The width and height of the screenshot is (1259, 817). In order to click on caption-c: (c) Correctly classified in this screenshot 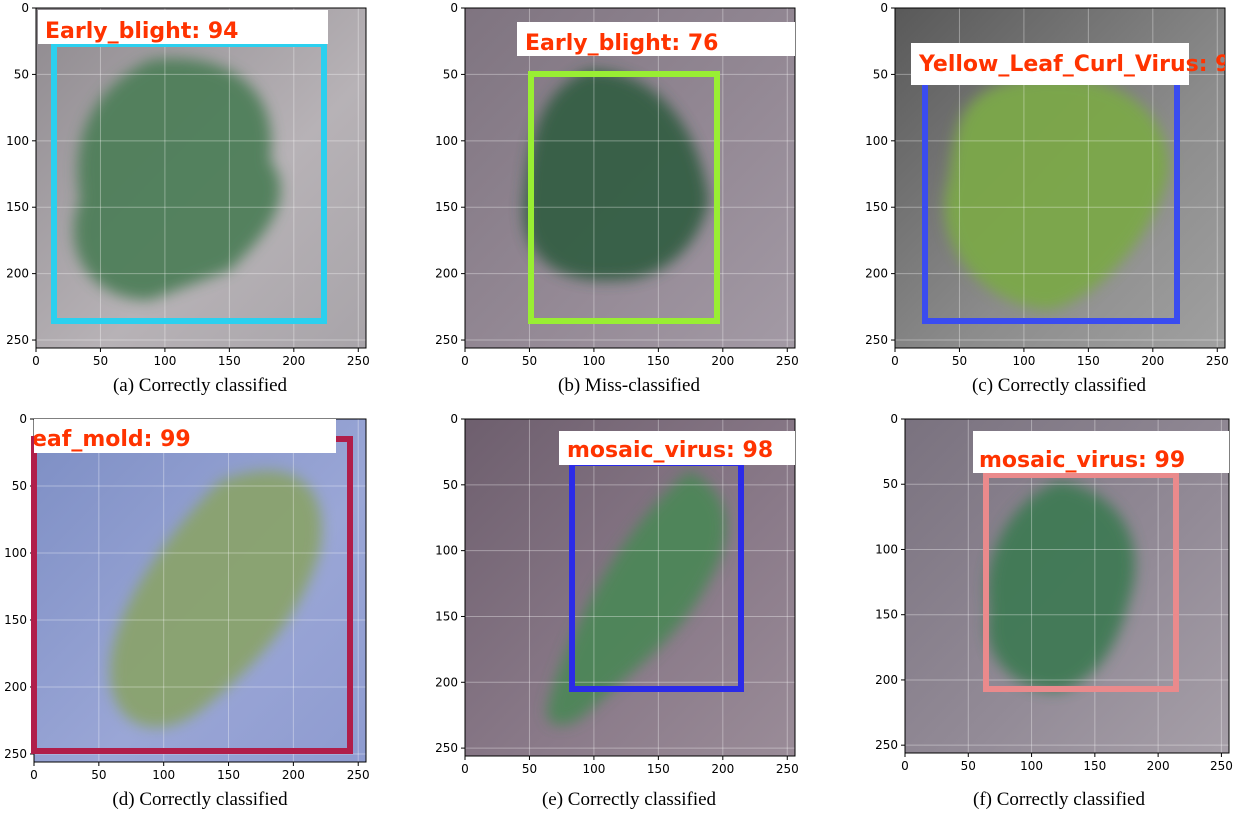, I will do `click(1059, 385)`.